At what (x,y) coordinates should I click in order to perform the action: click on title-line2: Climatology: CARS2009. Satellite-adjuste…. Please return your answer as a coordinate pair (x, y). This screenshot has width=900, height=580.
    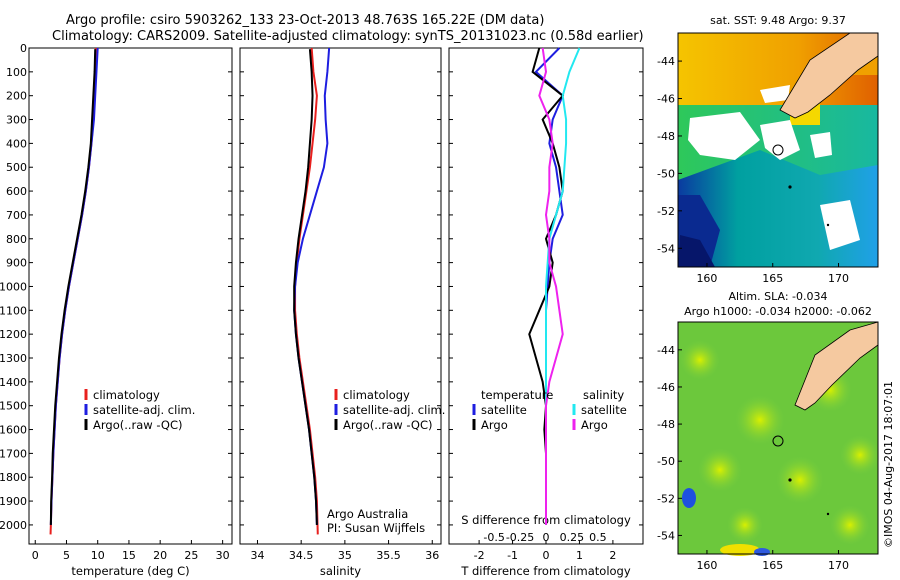
    Looking at the image, I should click on (348, 36).